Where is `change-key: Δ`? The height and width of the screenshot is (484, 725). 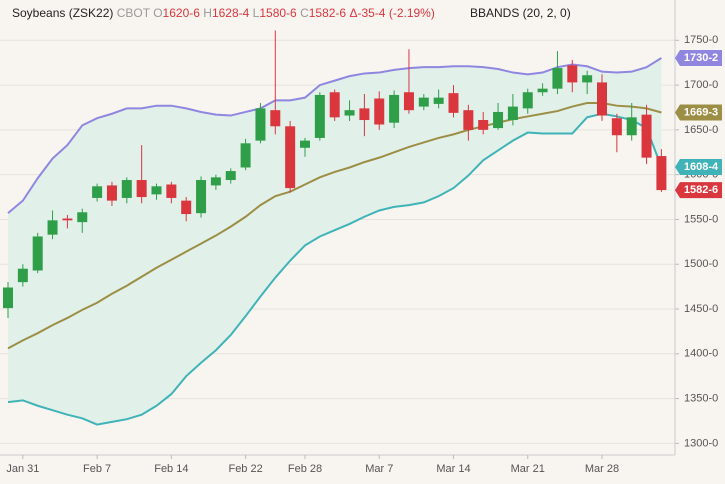 change-key: Δ is located at coordinates (353, 13).